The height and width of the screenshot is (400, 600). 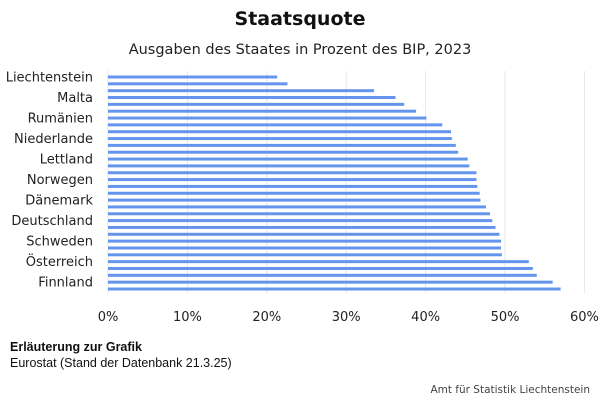 I want to click on category-label: Liechtenstein, so click(x=49, y=78).